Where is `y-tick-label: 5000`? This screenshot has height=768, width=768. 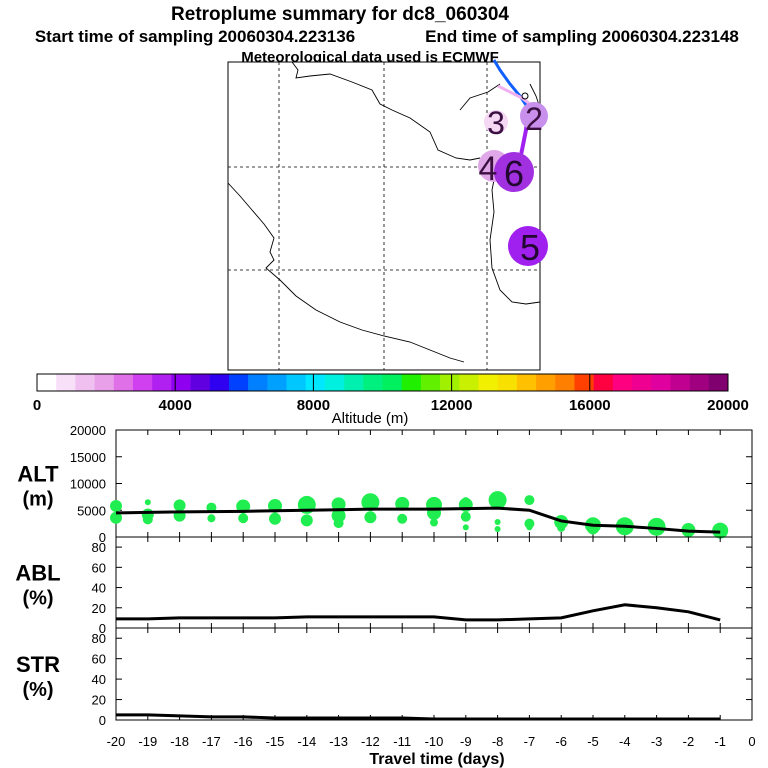
y-tick-label: 5000 is located at coordinates (91, 510).